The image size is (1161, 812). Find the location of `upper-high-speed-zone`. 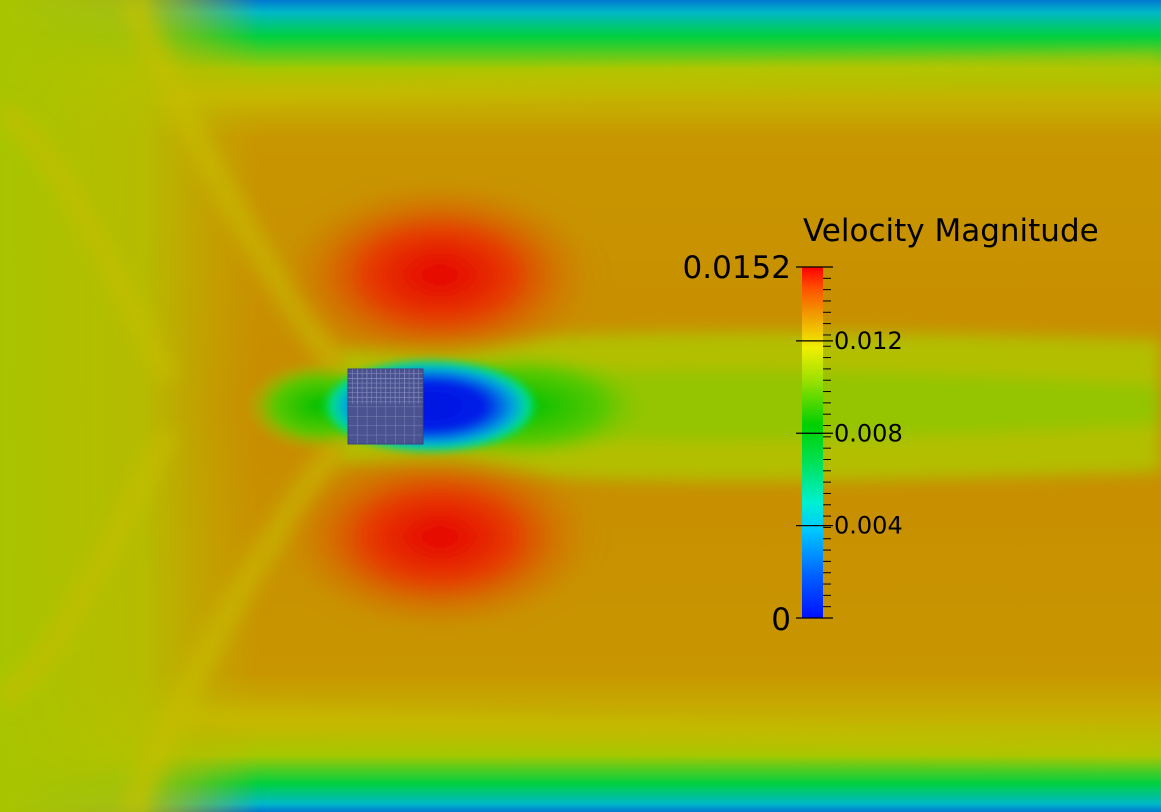

upper-high-speed-zone is located at coordinates (440, 275).